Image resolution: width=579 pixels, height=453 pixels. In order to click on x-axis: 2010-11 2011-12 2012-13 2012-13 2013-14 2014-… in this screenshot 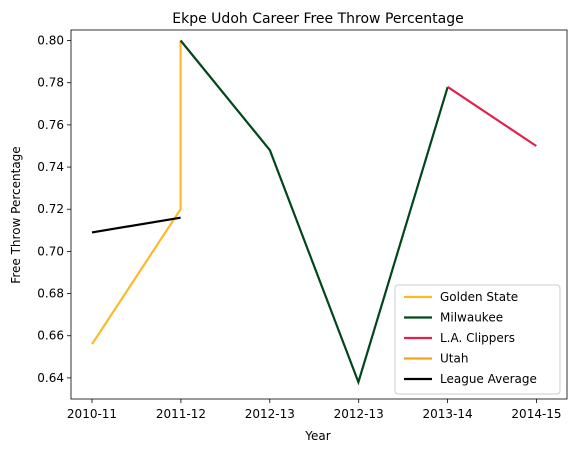, I will do `click(314, 410)`.